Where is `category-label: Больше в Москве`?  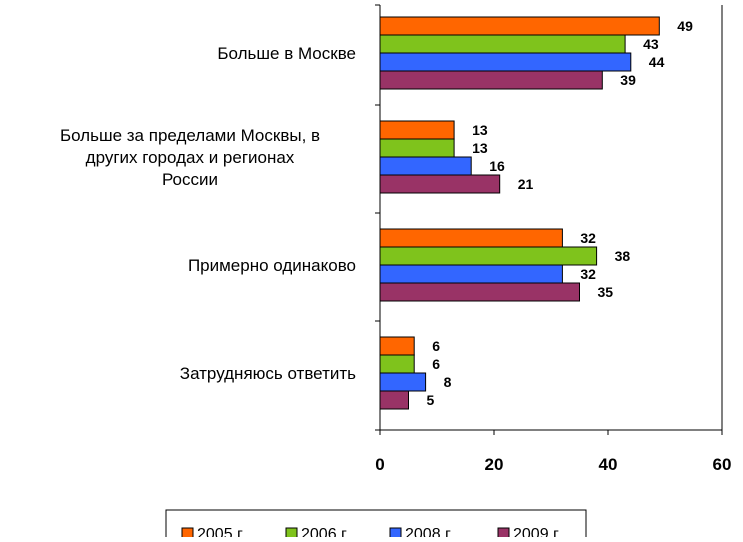 category-label: Больше в Москве is located at coordinates (286, 53).